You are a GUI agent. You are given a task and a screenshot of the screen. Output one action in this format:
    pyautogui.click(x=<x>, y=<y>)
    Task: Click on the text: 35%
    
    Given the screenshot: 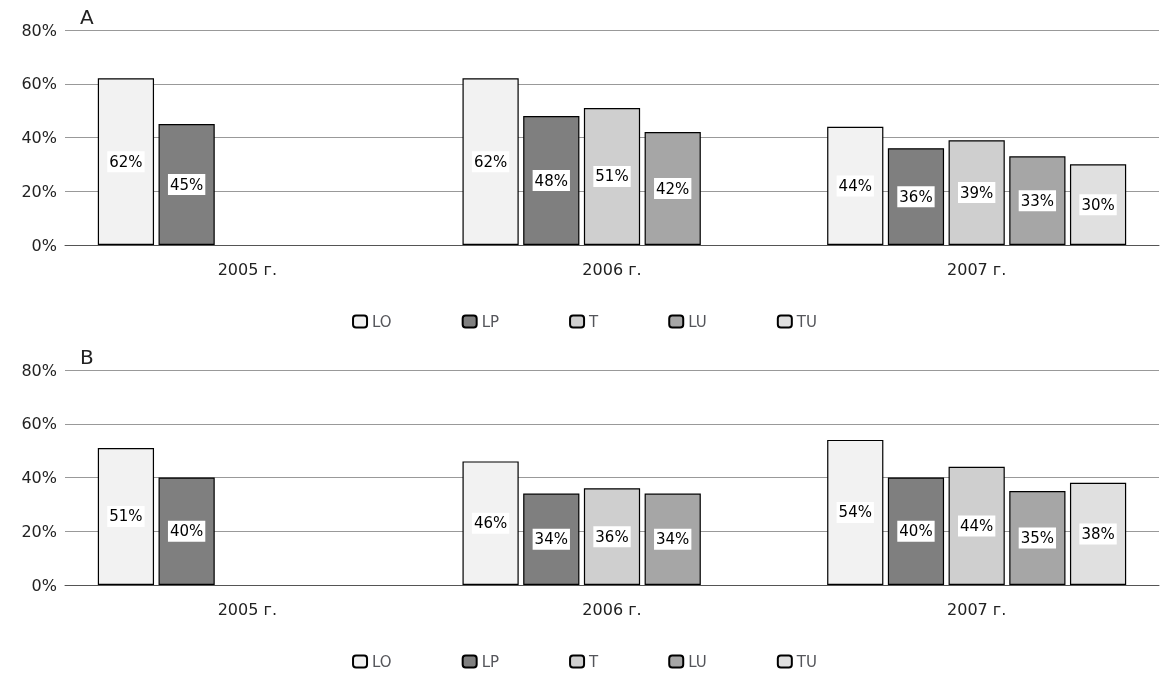 What is the action you would take?
    pyautogui.click(x=1037, y=537)
    